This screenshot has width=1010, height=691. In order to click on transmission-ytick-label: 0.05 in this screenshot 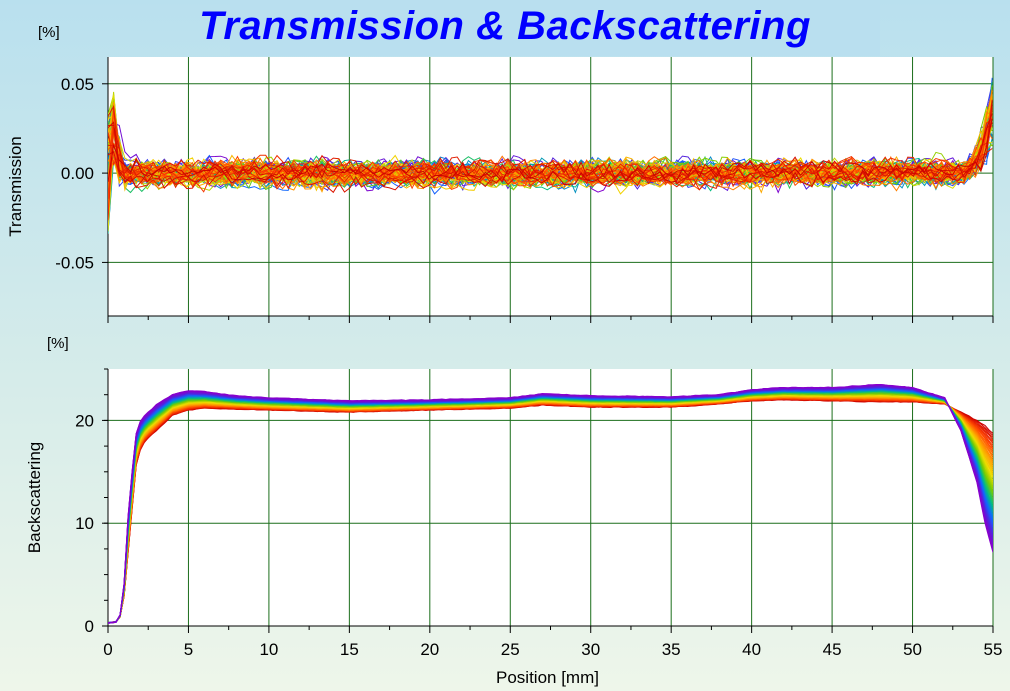, I will do `click(77, 84)`.